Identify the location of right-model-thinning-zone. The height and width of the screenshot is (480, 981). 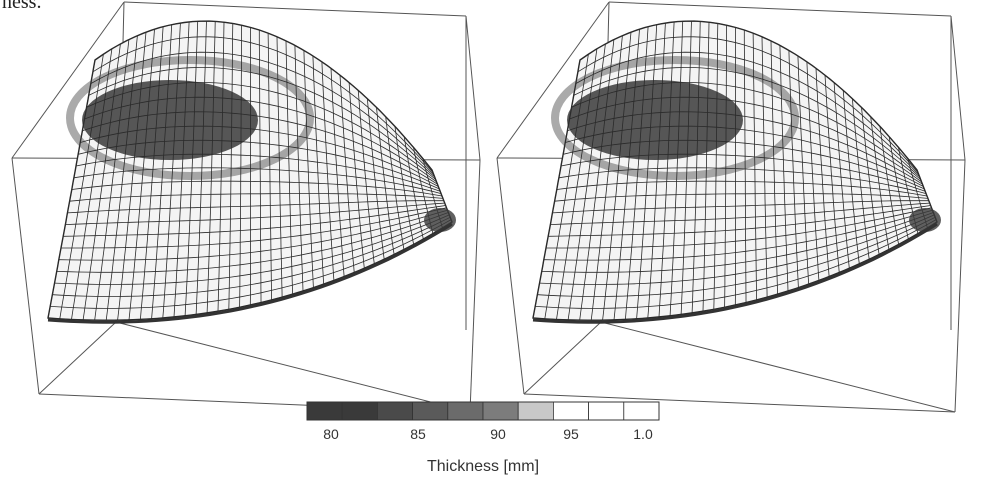
(655, 120).